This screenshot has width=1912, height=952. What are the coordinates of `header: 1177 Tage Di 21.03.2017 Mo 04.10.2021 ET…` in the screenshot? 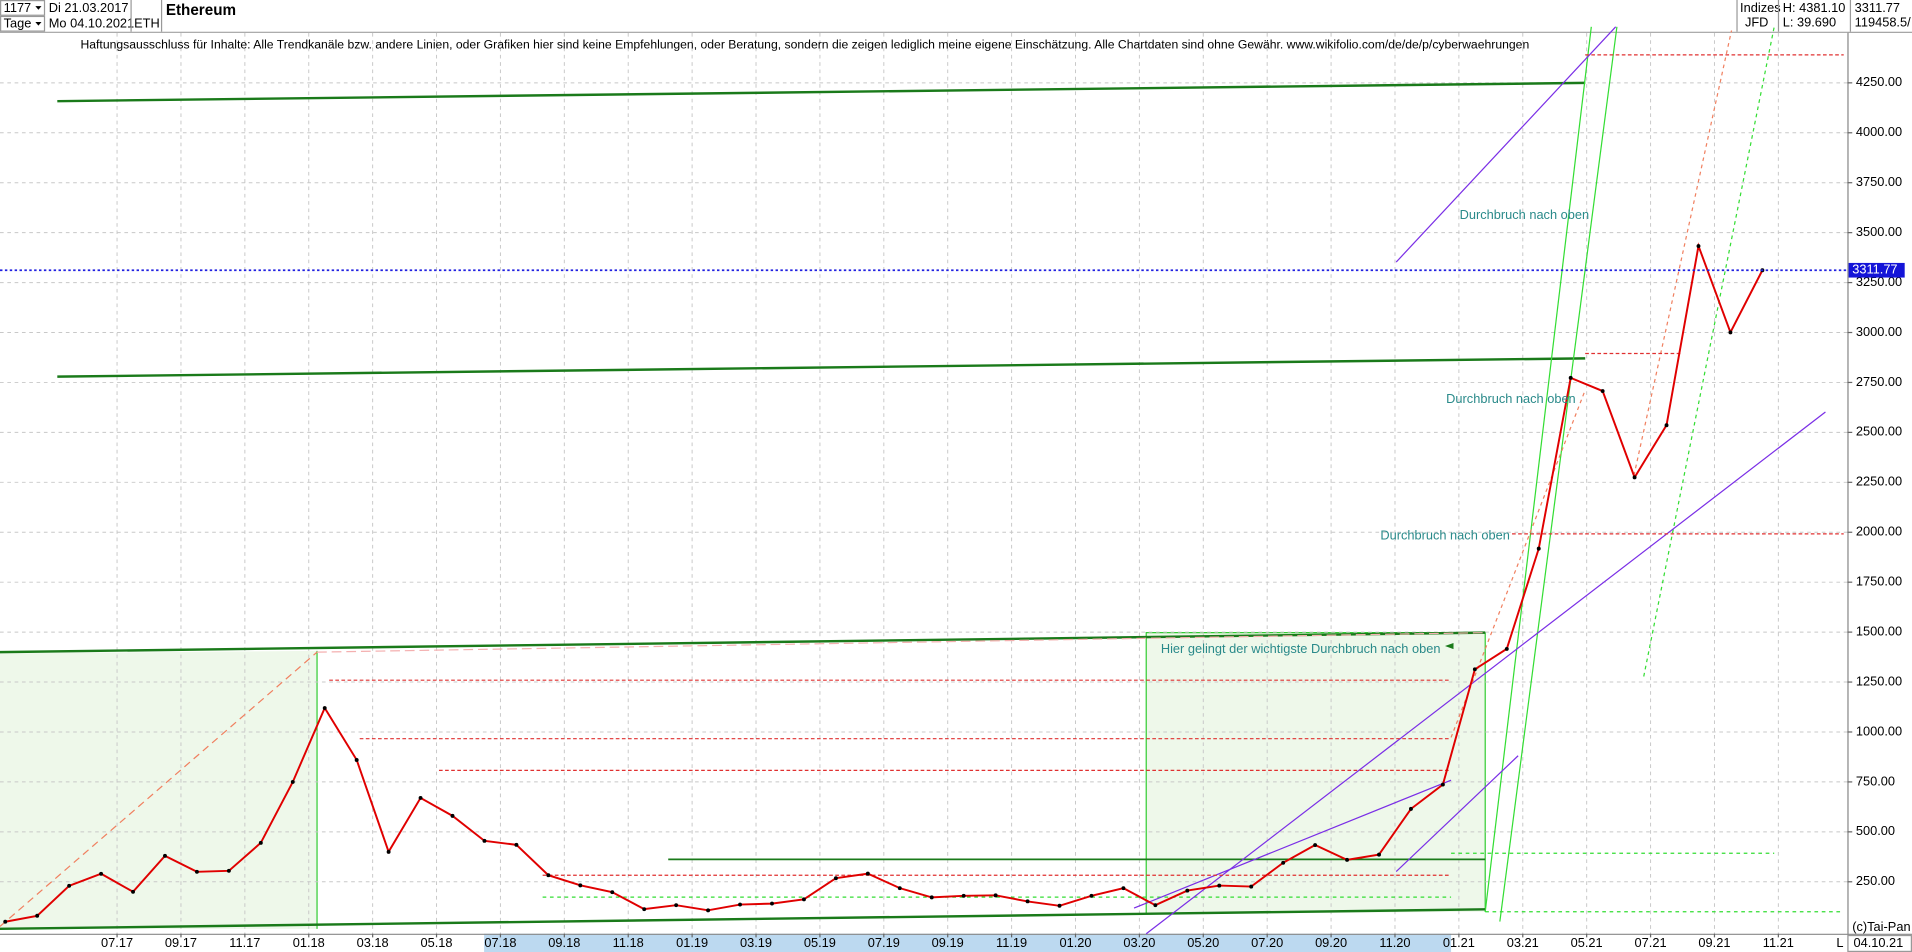 It's located at (956, 16).